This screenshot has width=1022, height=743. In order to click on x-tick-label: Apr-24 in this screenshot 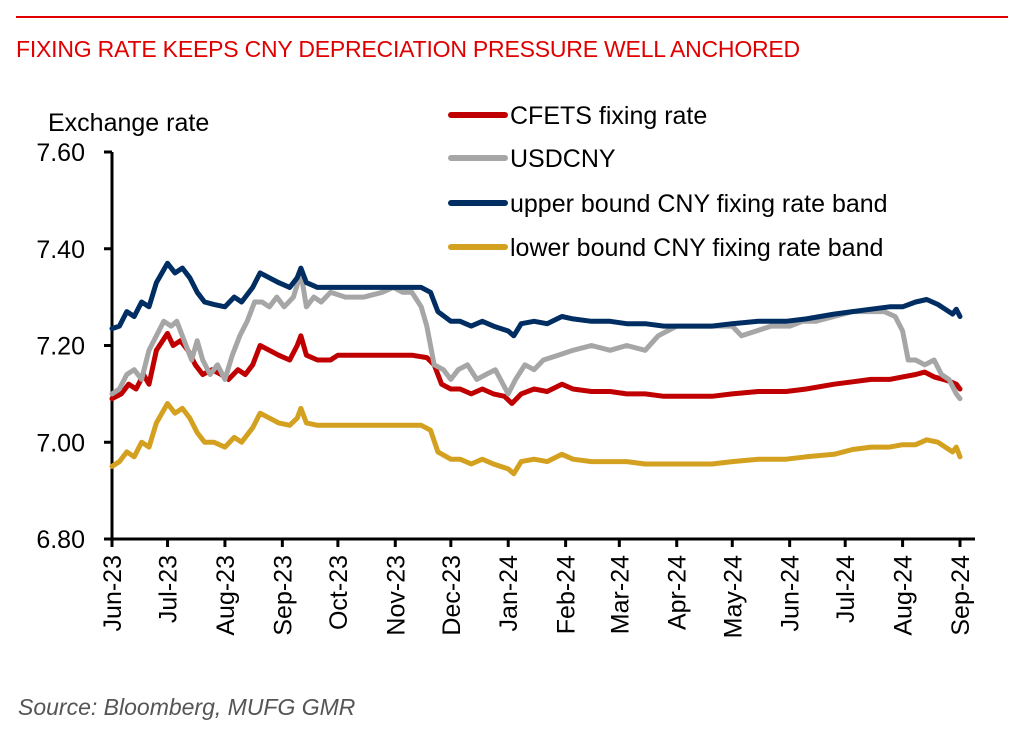, I will do `click(678, 592)`.